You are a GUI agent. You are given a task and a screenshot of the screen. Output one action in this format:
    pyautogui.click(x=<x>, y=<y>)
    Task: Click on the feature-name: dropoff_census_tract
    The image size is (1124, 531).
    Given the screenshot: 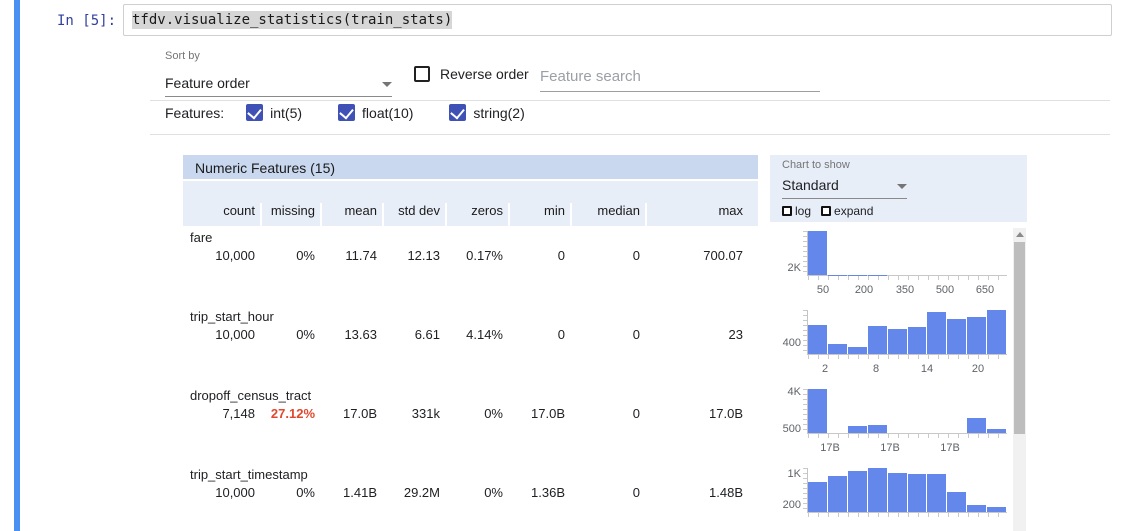 What is the action you would take?
    pyautogui.click(x=251, y=395)
    